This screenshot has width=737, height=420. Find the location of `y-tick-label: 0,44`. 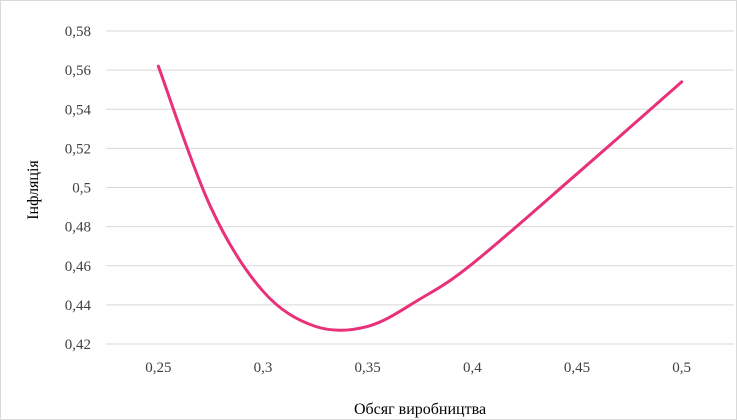

y-tick-label: 0,44 is located at coordinates (78, 306).